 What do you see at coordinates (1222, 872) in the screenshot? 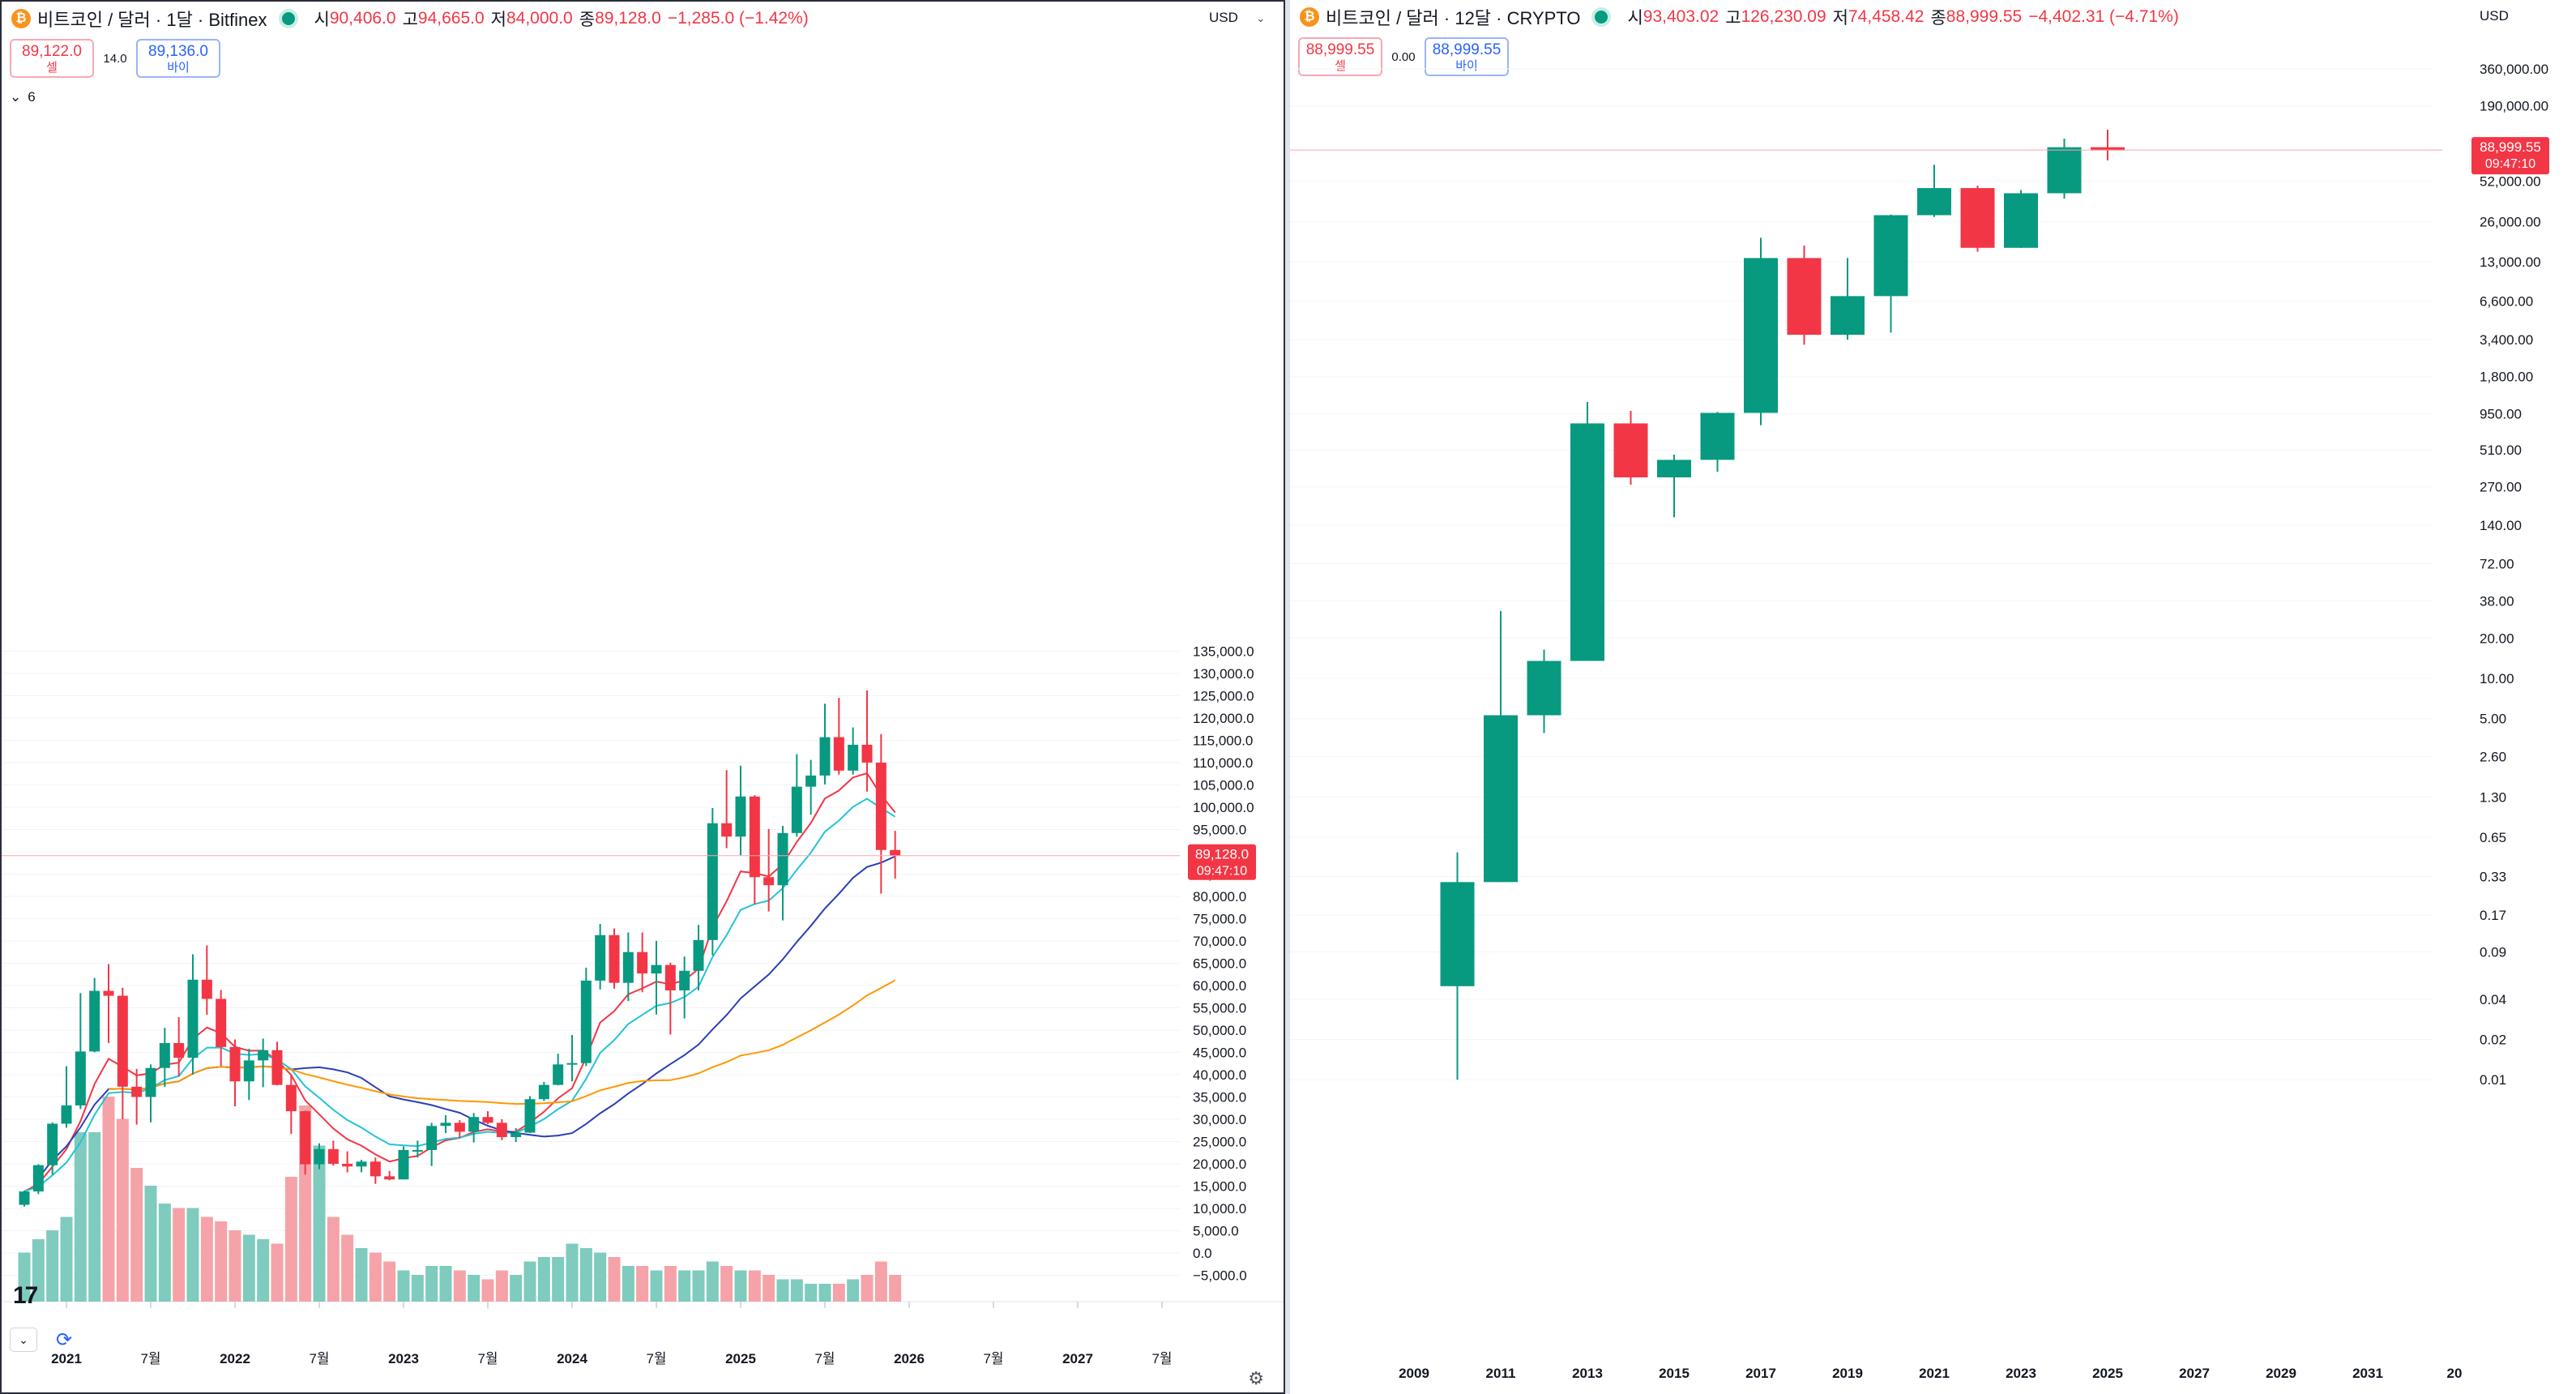
I see `bar-countdown: 09:47:10` at bounding box center [1222, 872].